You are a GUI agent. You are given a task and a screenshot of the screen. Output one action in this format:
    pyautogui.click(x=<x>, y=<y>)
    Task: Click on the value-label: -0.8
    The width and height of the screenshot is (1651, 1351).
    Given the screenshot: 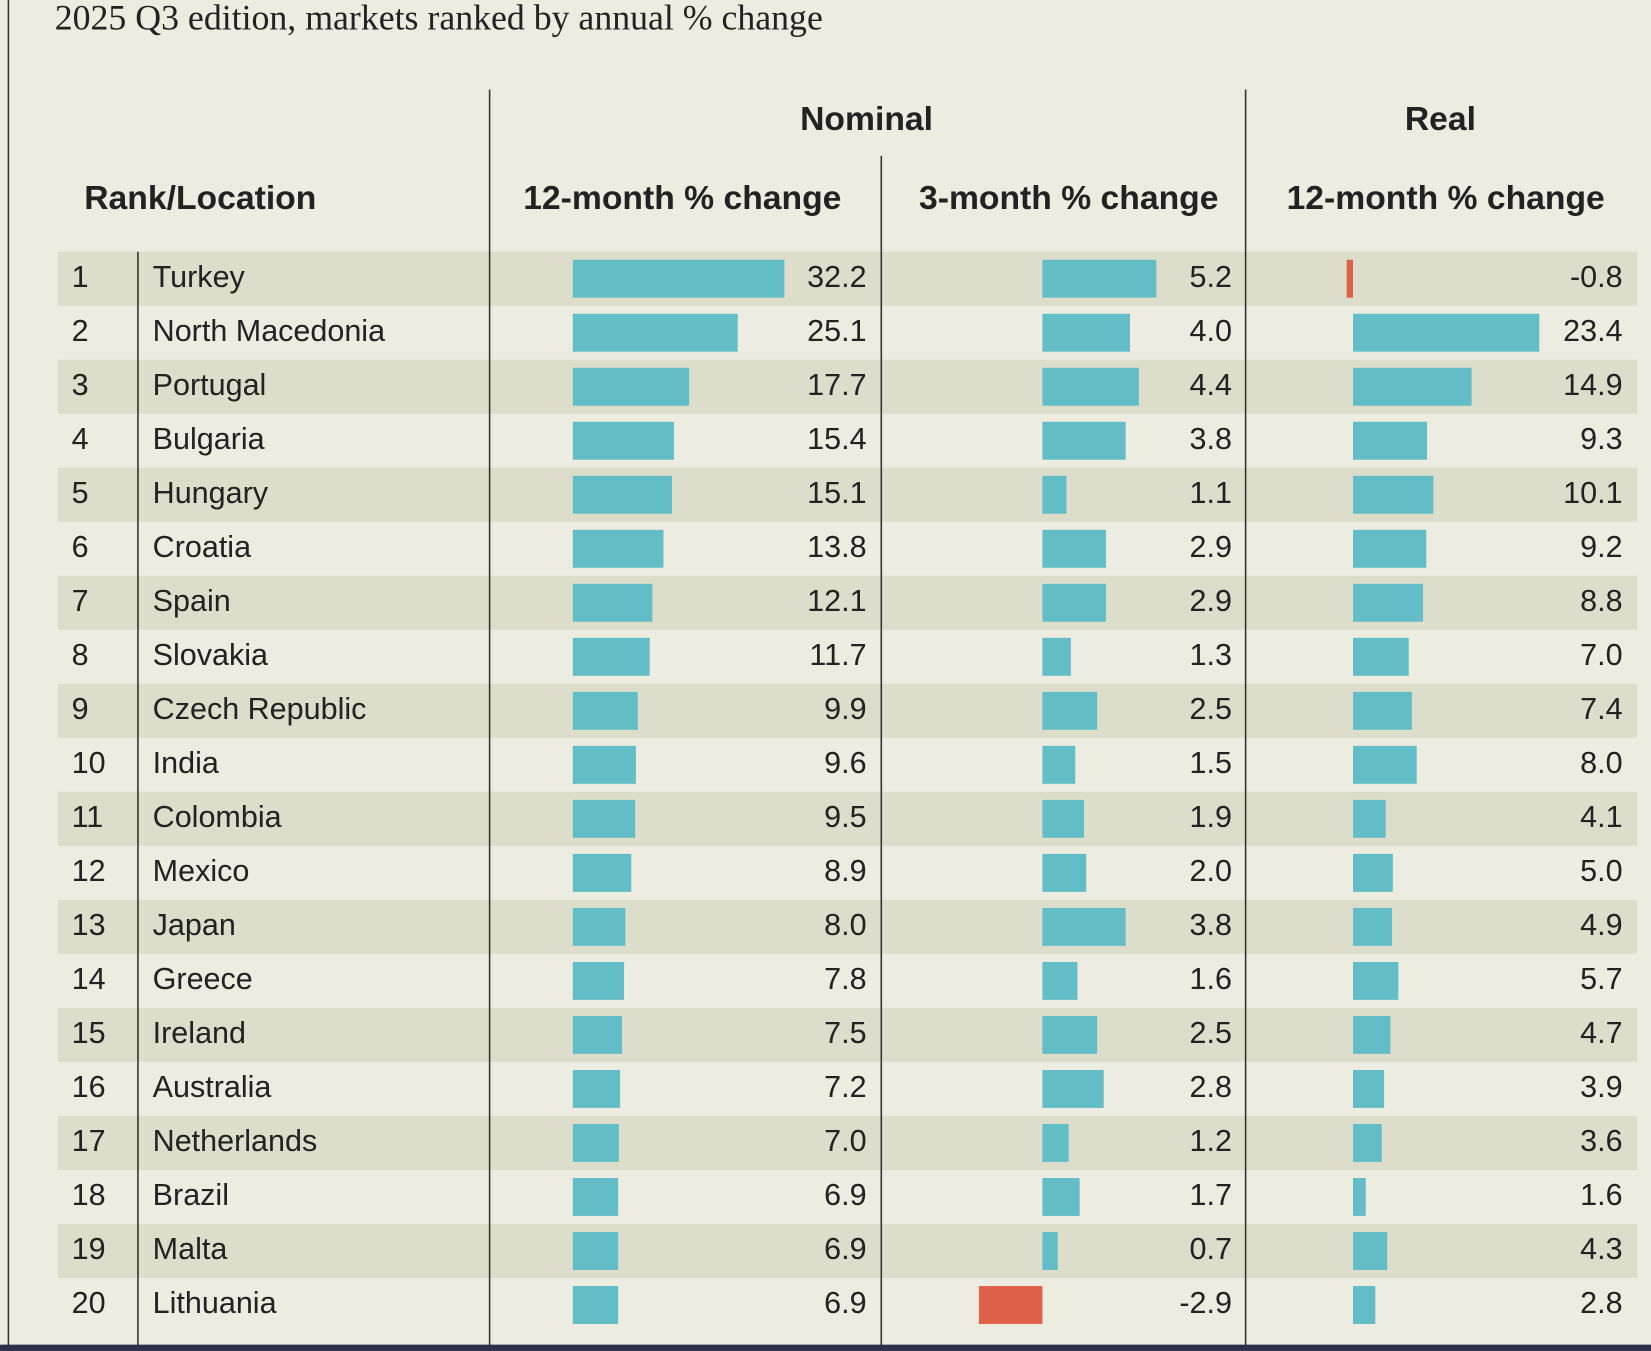 What is the action you would take?
    pyautogui.click(x=1596, y=277)
    